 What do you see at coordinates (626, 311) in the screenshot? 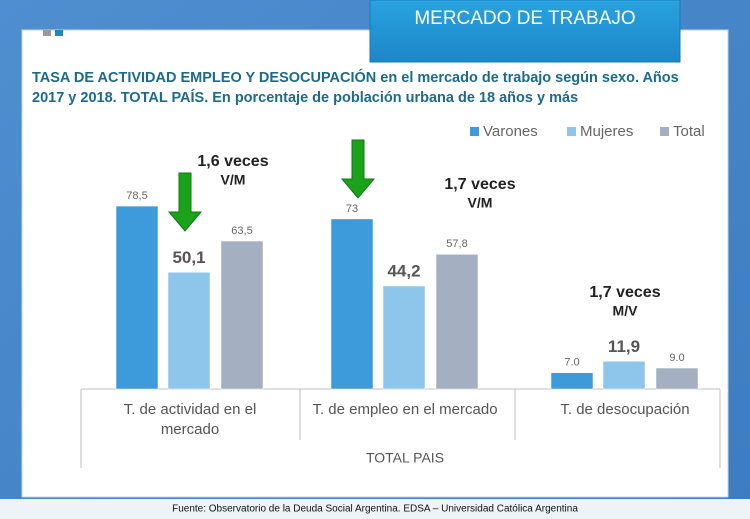
I see `annotation: M/V` at bounding box center [626, 311].